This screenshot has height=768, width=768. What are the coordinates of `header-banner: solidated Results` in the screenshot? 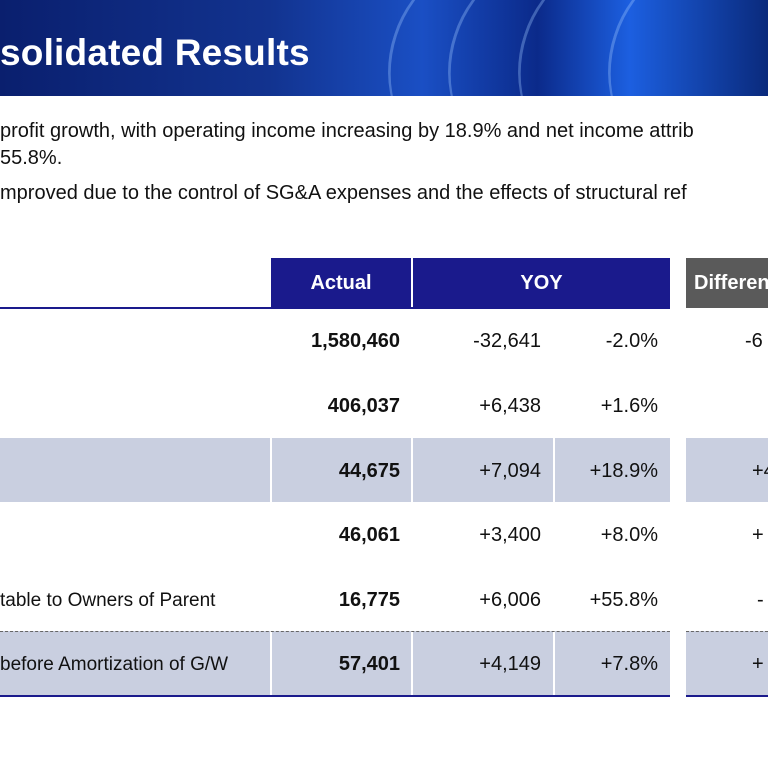 It's located at (384, 48).